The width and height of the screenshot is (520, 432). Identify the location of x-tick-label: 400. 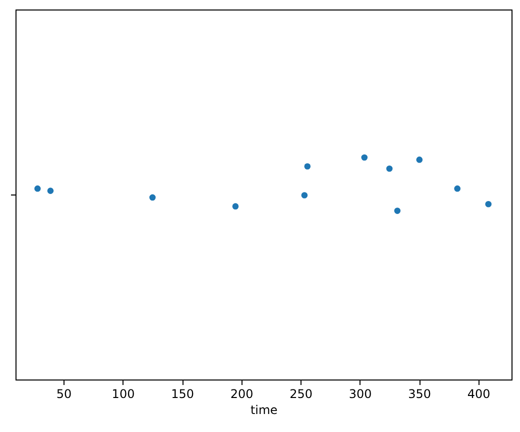
(478, 394).